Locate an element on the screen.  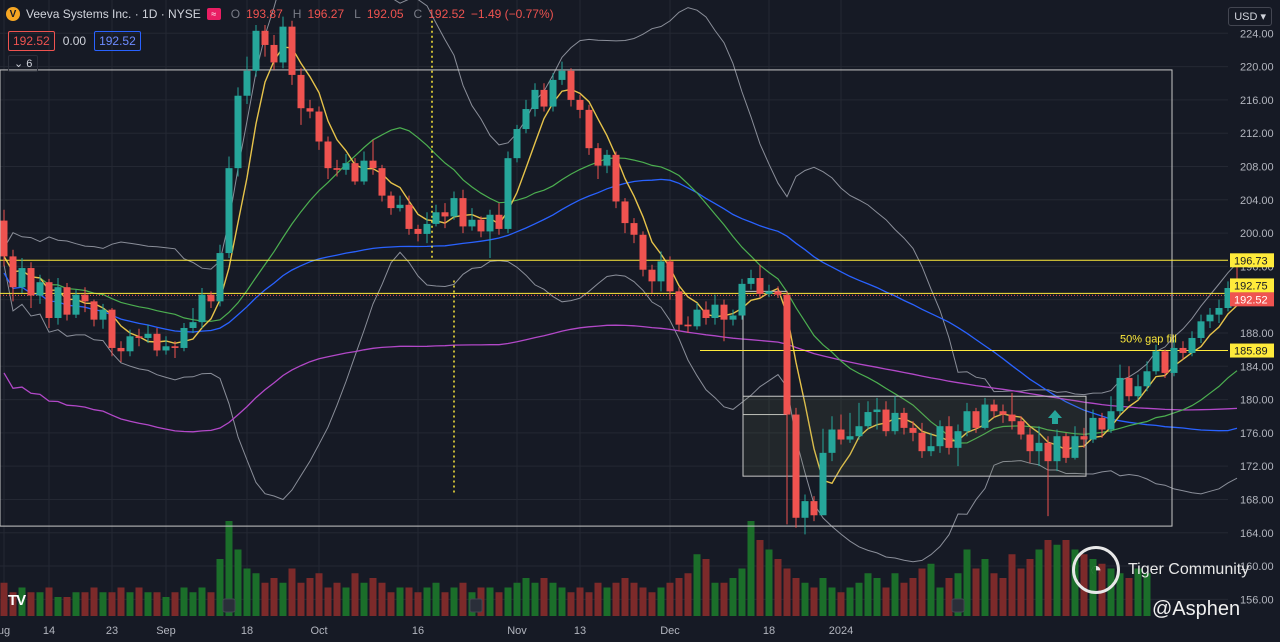
company-logo-icon: V is located at coordinates (13, 14).